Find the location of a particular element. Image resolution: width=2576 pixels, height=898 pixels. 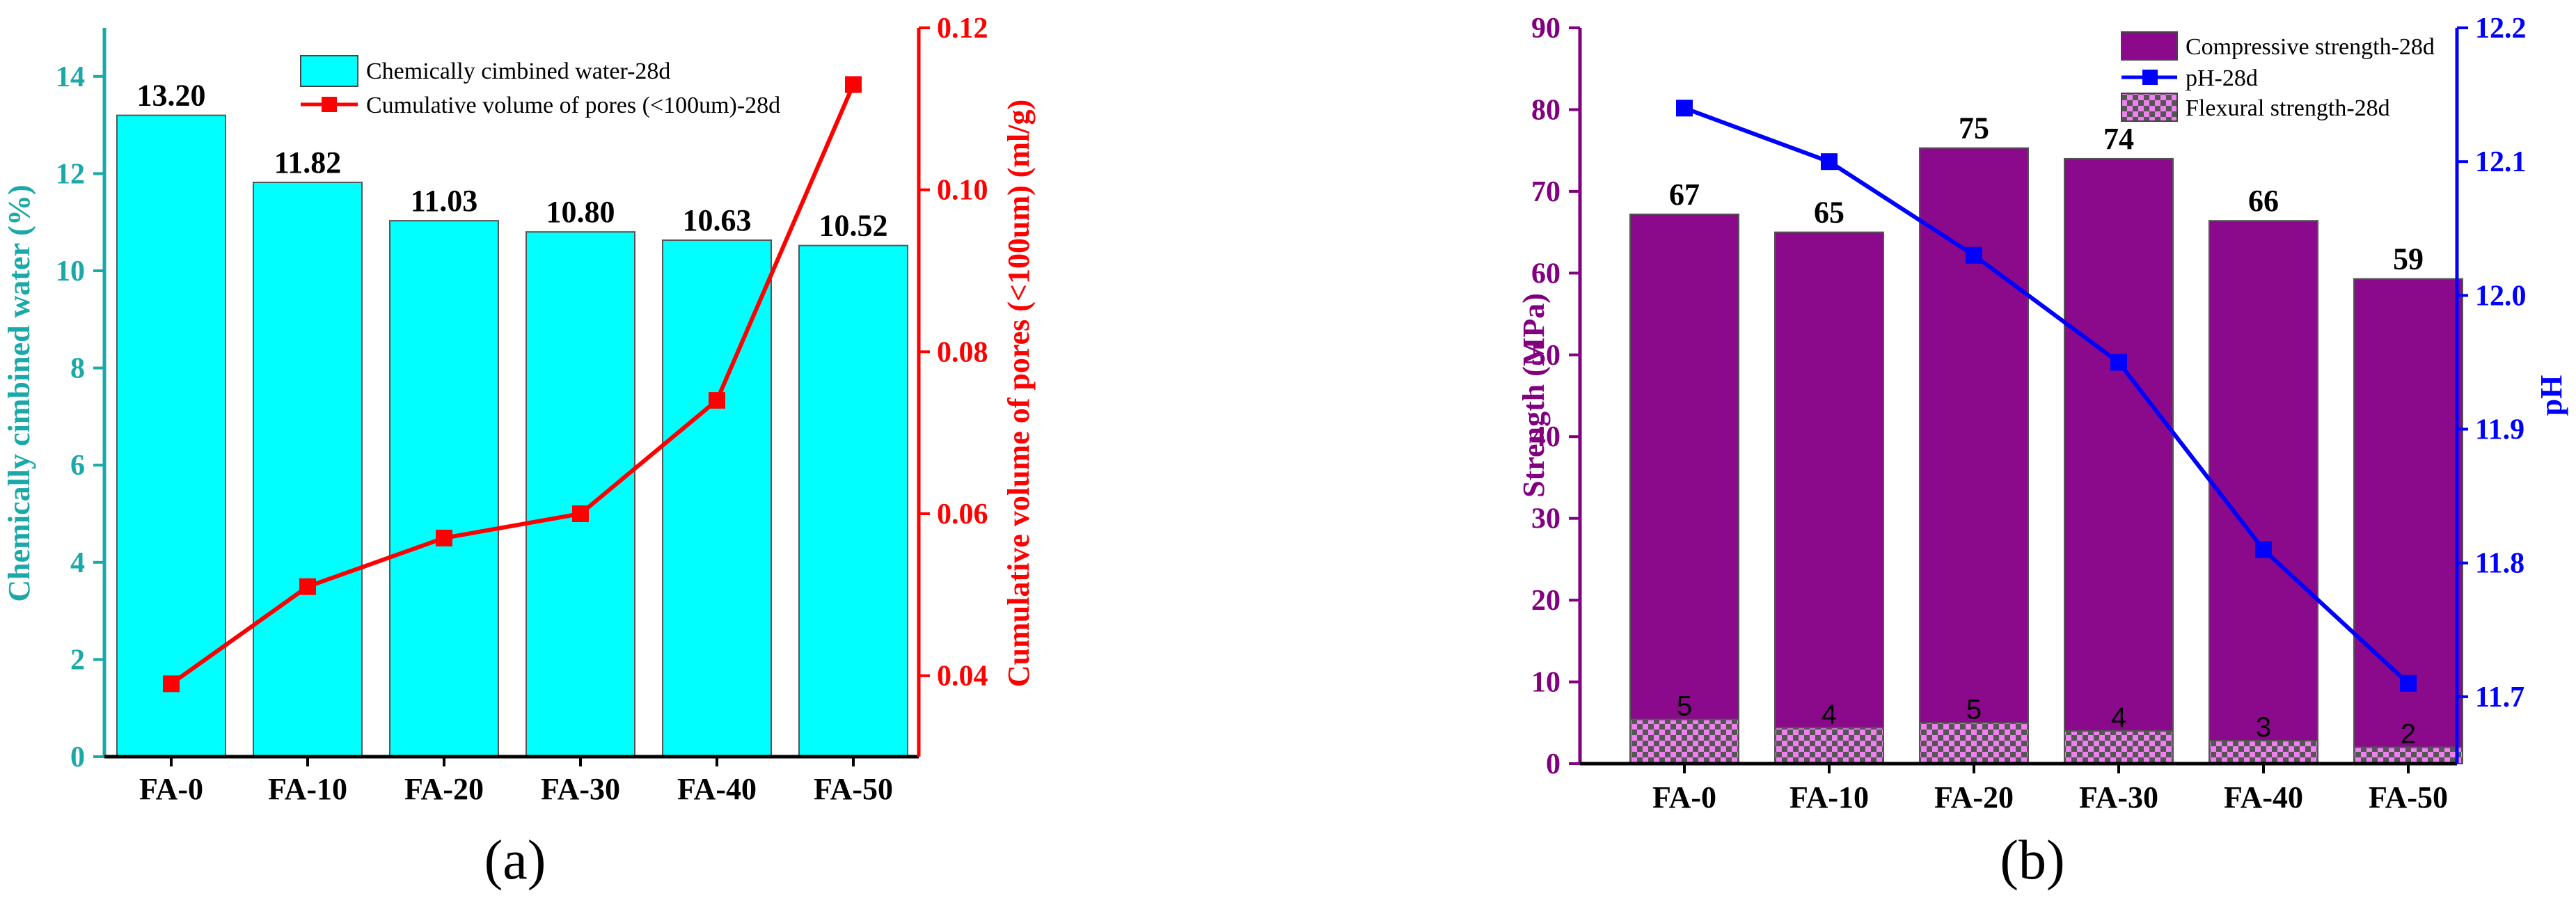

chart-b-compressive-label: 75 is located at coordinates (1974, 128).